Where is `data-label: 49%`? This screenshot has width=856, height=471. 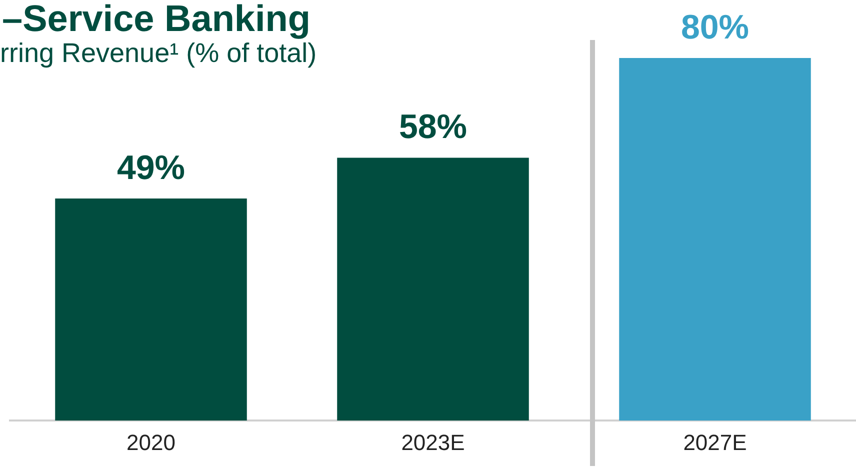 data-label: 49% is located at coordinates (151, 167).